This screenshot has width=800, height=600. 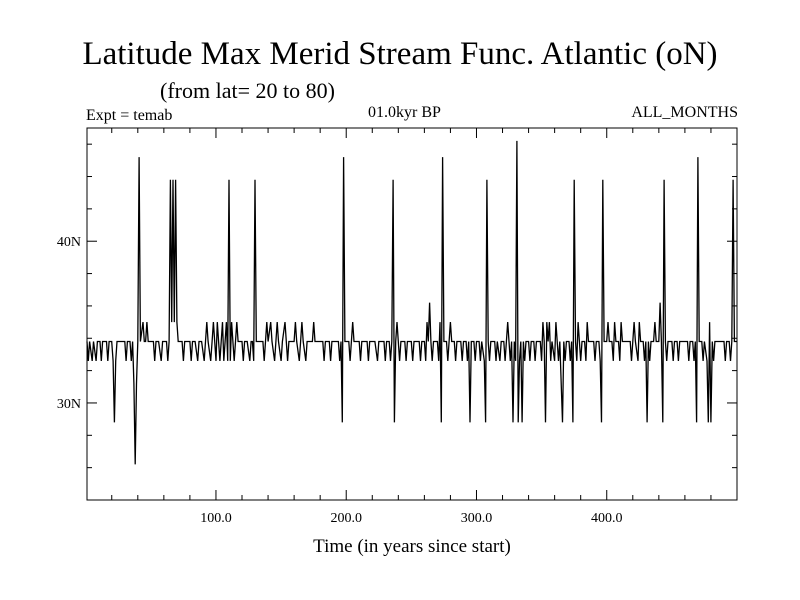 I want to click on y-tick-label: 40N, so click(x=69, y=242).